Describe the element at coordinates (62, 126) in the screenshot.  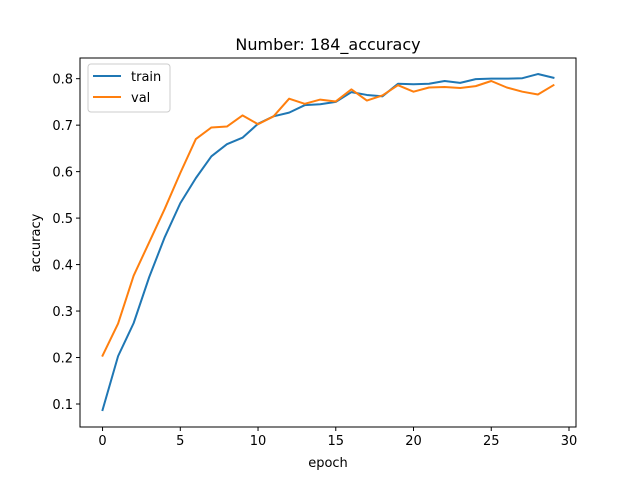
I see `y-tick-label: 0.7` at that location.